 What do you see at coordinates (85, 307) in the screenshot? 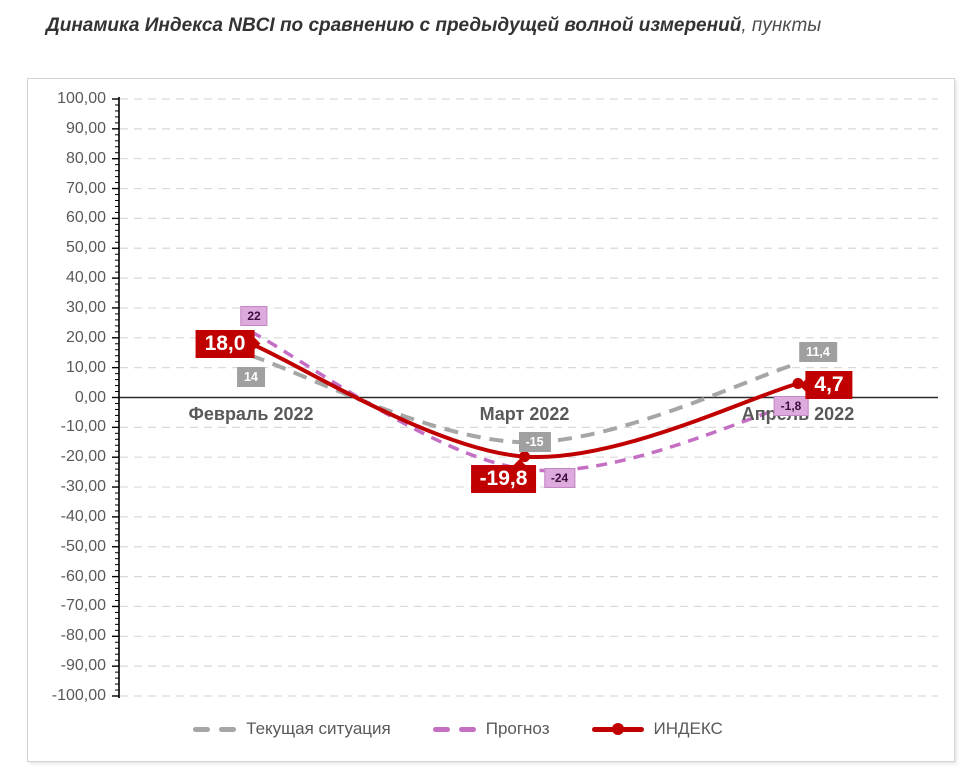
I see `y-axis-tick-label: 30,00` at bounding box center [85, 307].